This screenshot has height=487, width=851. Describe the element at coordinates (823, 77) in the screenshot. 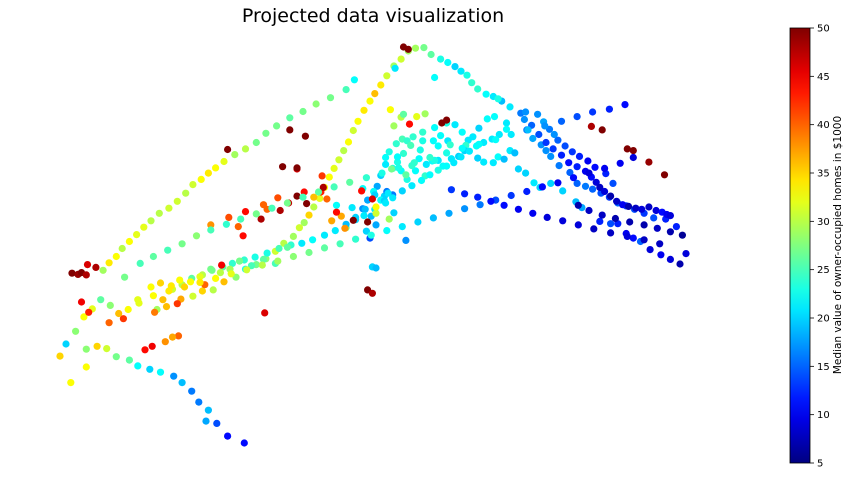

I see `colorbar-tick-label: 45` at that location.